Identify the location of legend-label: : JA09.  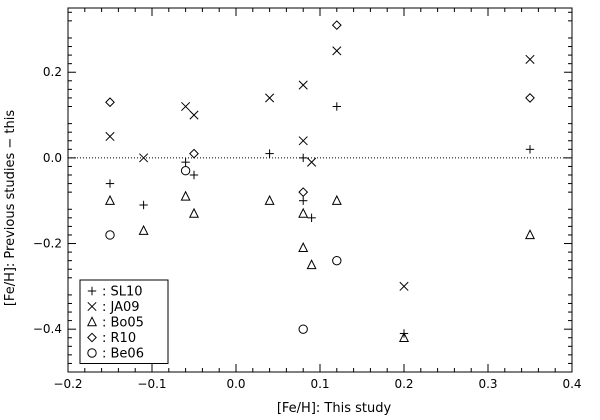
(121, 307).